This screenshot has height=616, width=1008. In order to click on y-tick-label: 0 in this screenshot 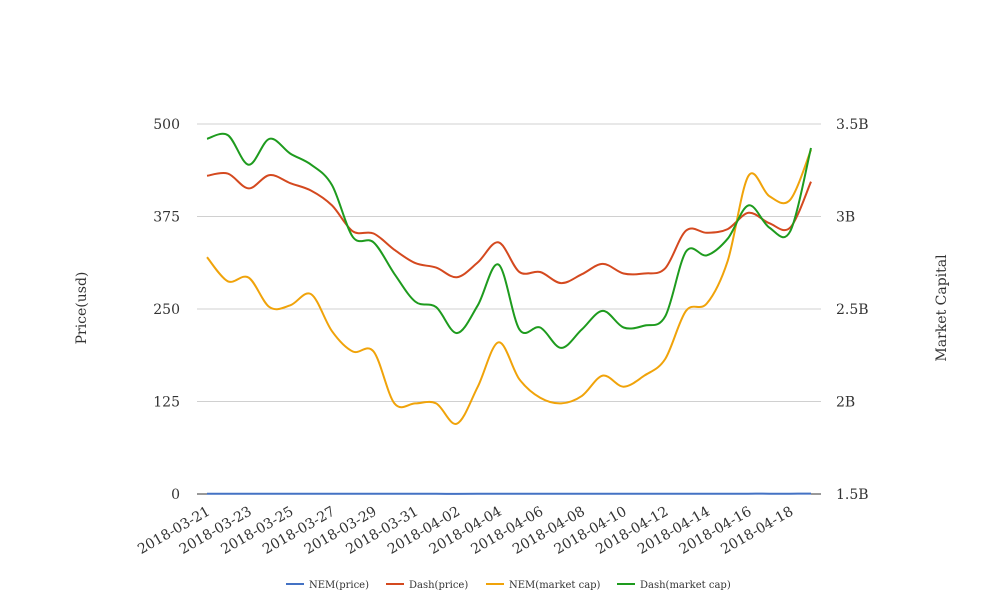, I will do `click(175, 495)`.